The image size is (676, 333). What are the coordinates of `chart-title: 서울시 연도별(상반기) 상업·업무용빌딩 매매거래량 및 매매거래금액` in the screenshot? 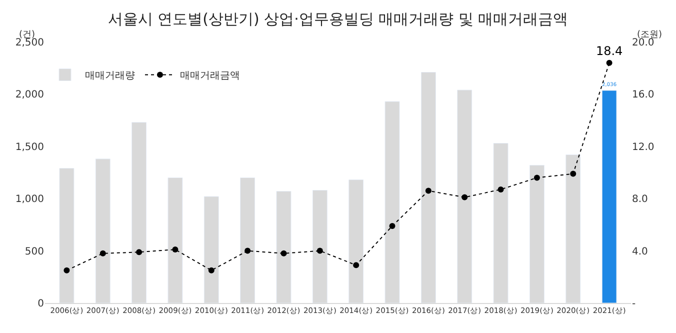 It's located at (338, 19).